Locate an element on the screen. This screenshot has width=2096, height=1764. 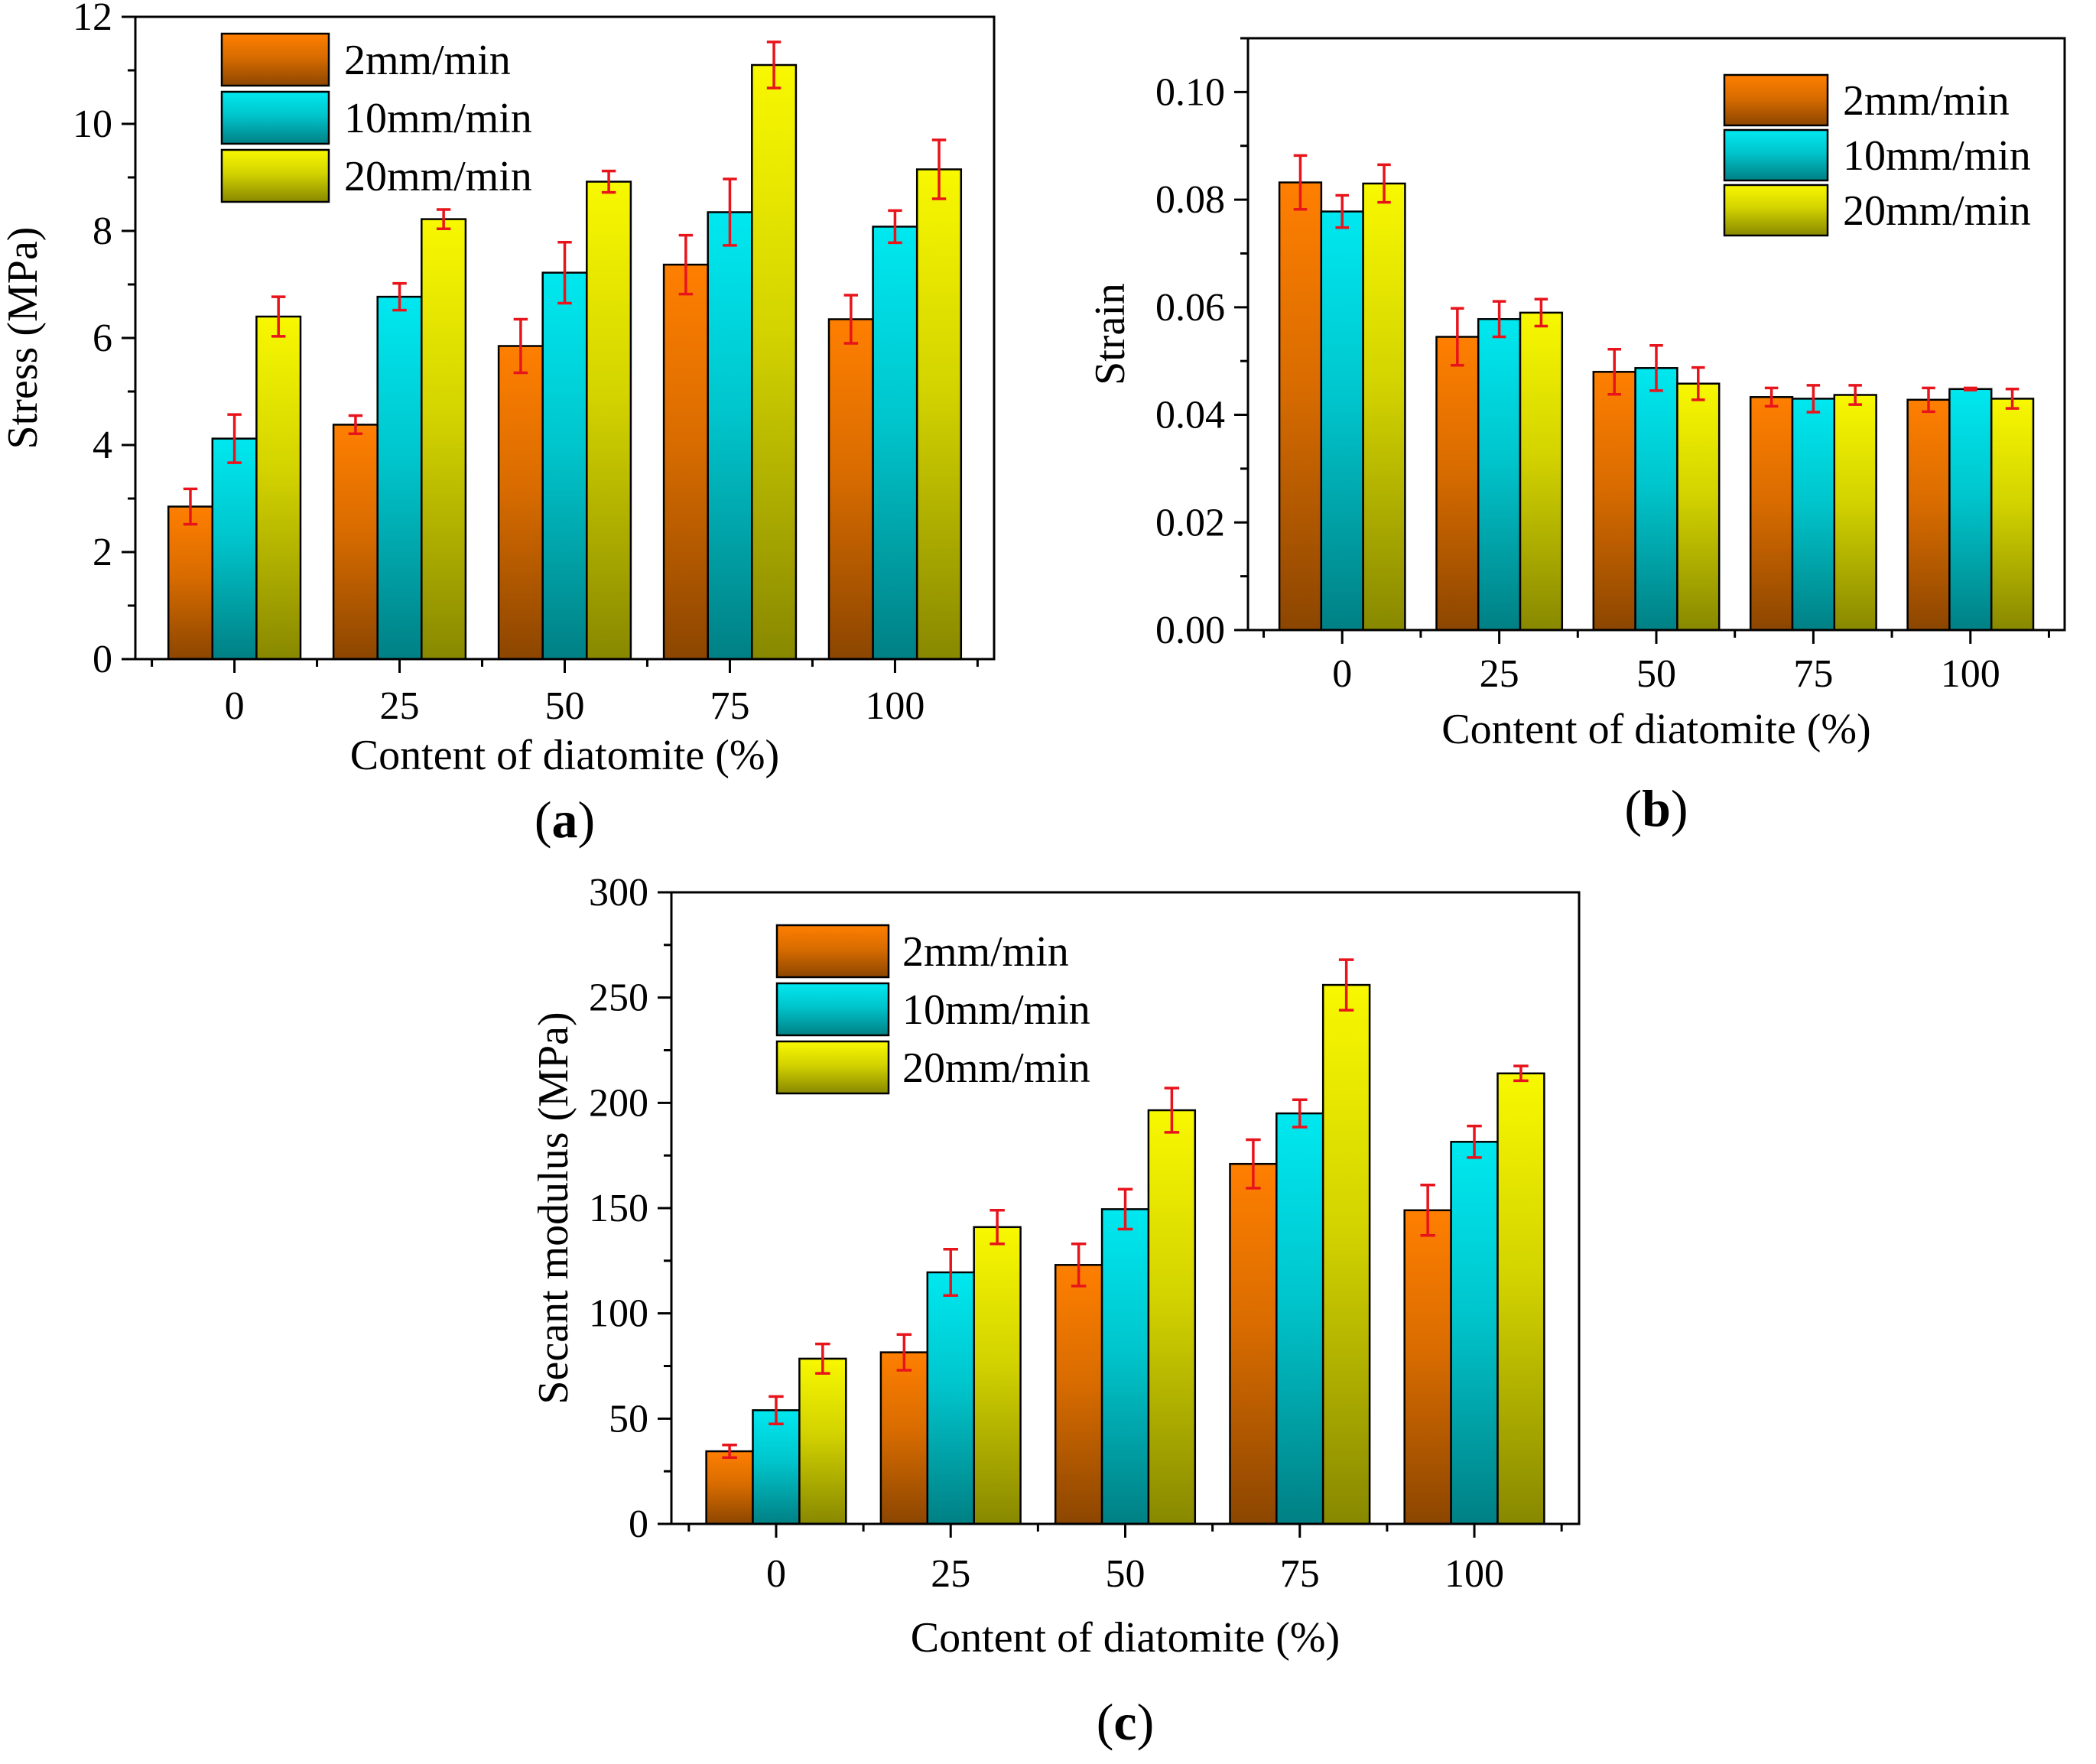
error-bar-c-s1-c1 is located at coordinates (950, 1272).